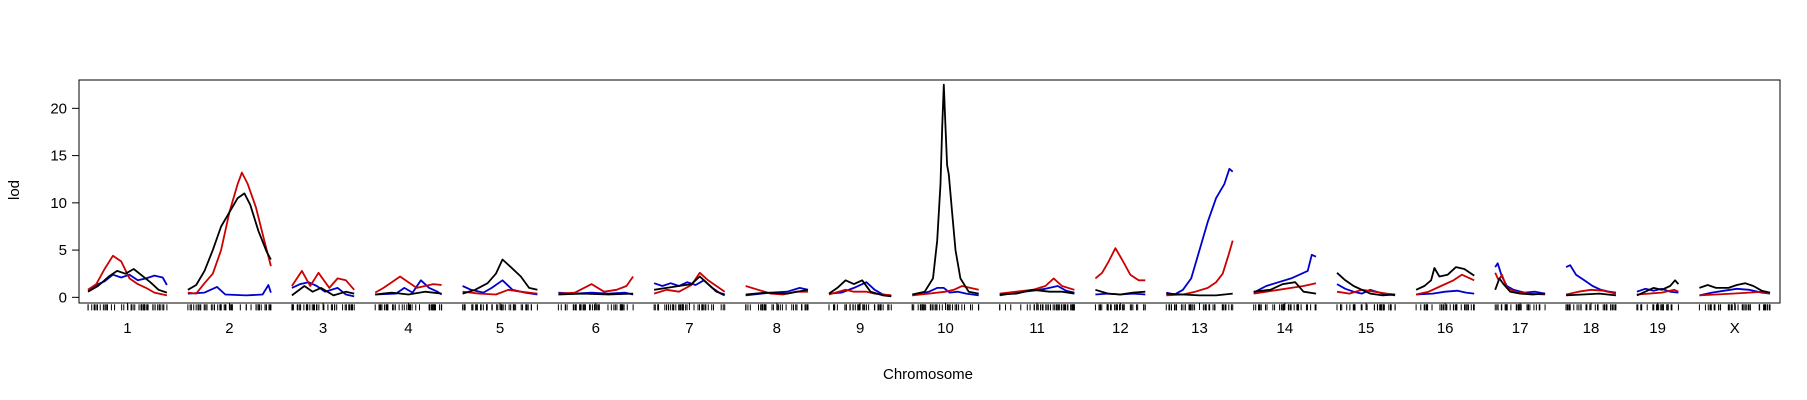 The height and width of the screenshot is (400, 1807). What do you see at coordinates (14, 190) in the screenshot?
I see `y-axis-label: lod` at bounding box center [14, 190].